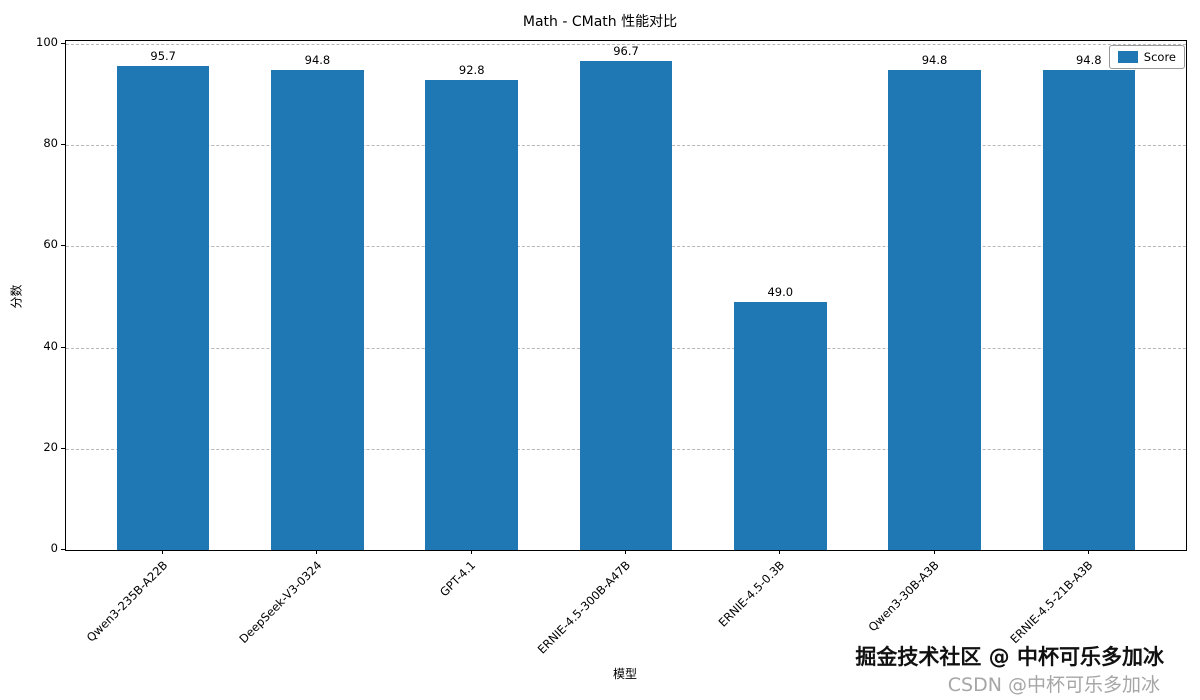 The width and height of the screenshot is (1200, 700). Describe the element at coordinates (317, 60) in the screenshot. I see `bar-value-label-DeepSeek-V3-0324: 94.8` at that location.